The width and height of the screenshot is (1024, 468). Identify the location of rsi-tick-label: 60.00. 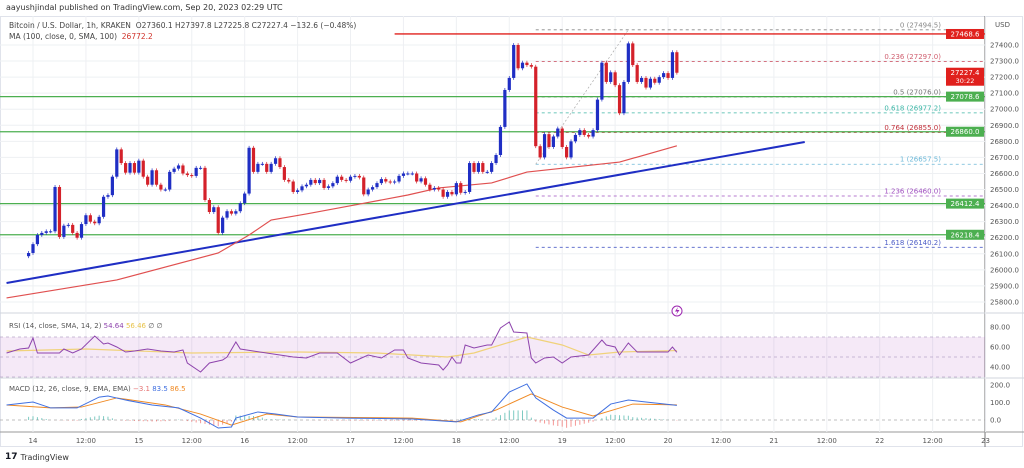
(1000, 348).